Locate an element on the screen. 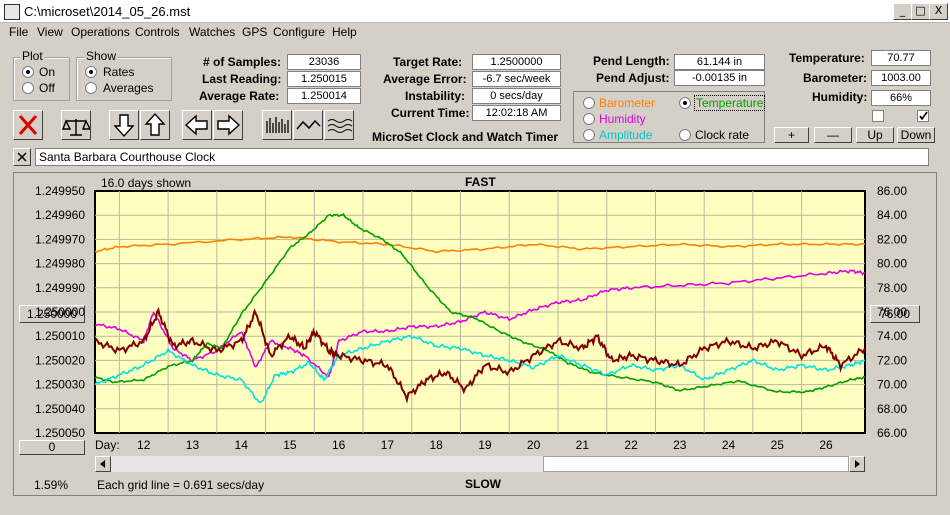  barometer-radio is located at coordinates (589, 103).